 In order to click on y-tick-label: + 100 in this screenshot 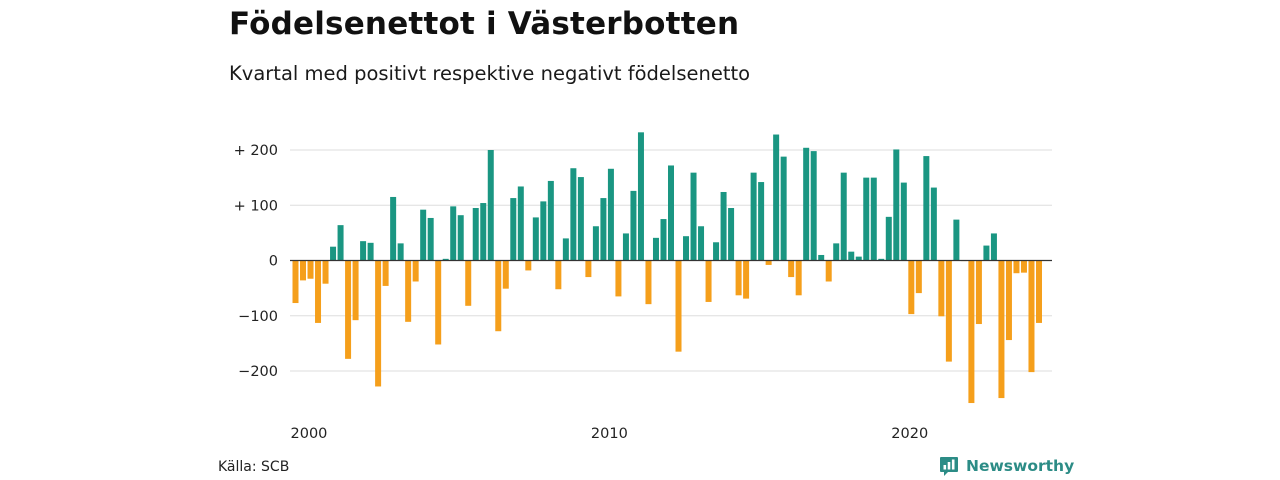, I will do `click(256, 206)`.